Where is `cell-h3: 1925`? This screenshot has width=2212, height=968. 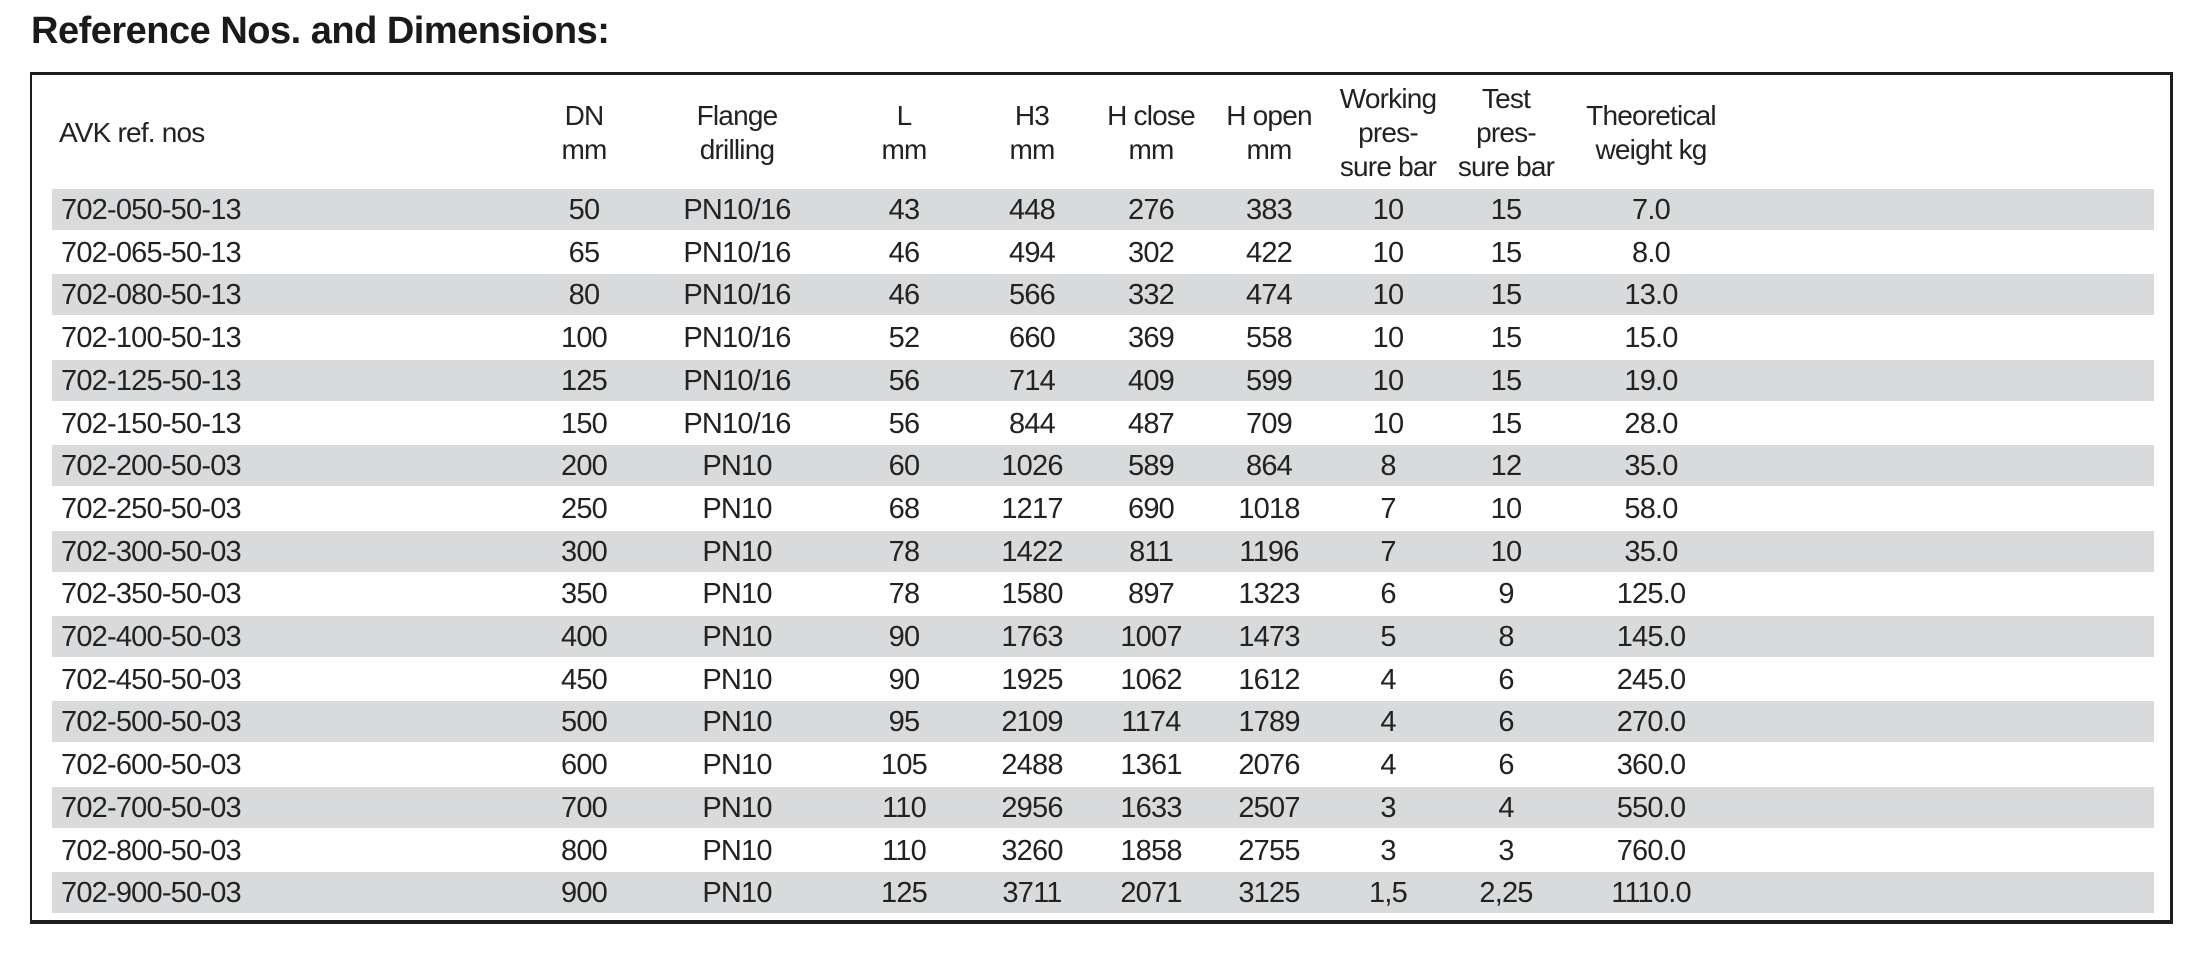 cell-h3: 1925 is located at coordinates (1032, 679).